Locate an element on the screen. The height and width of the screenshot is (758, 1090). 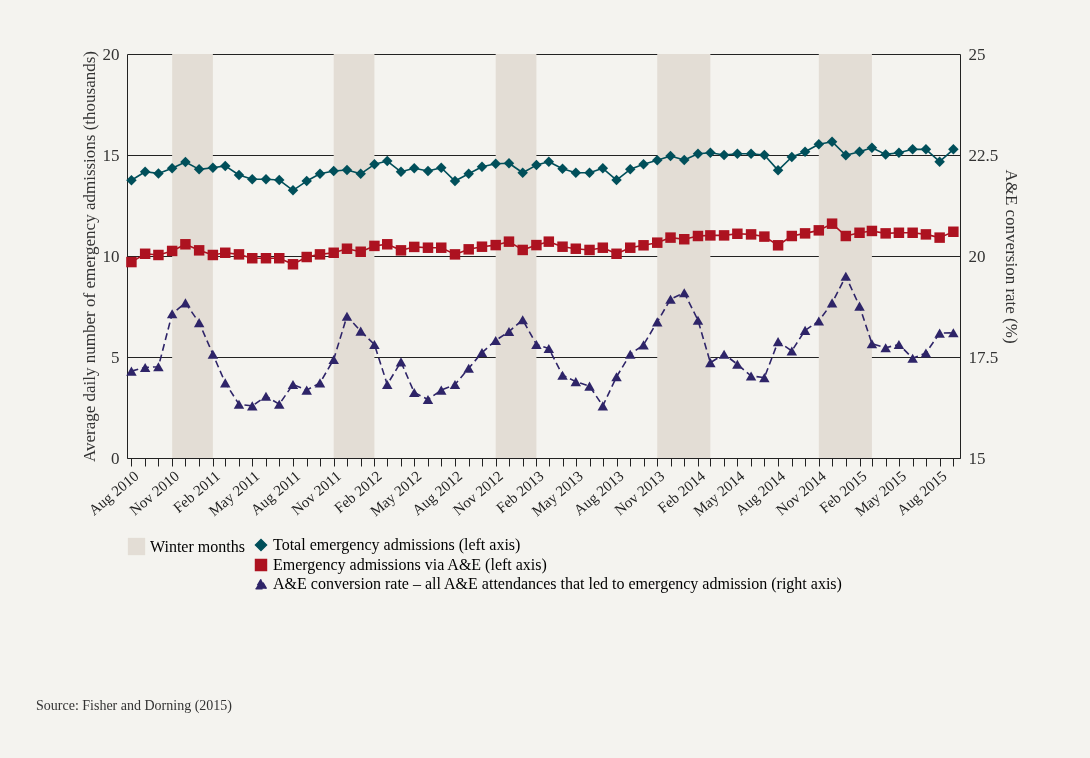
legend-label: Total emergency admissions (left axis) is located at coordinates (397, 545).